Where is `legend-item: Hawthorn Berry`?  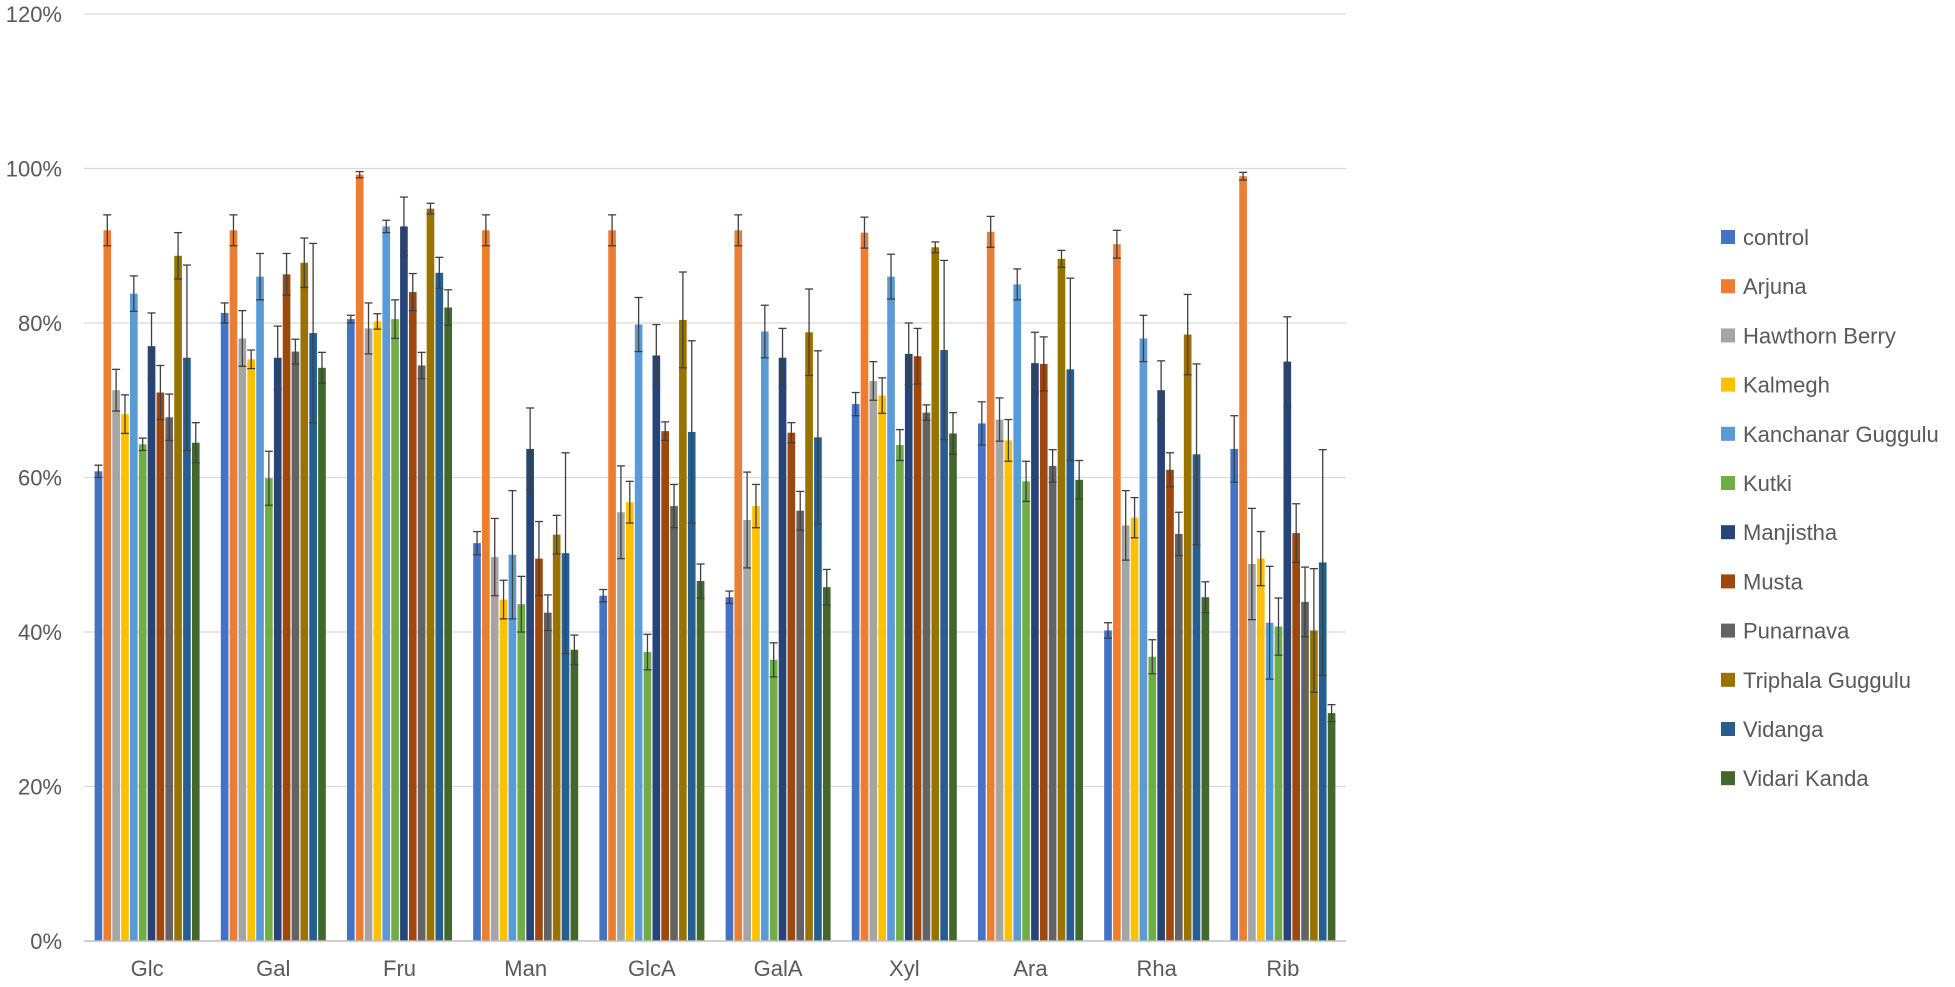
legend-item: Hawthorn Berry is located at coordinates (1808, 335).